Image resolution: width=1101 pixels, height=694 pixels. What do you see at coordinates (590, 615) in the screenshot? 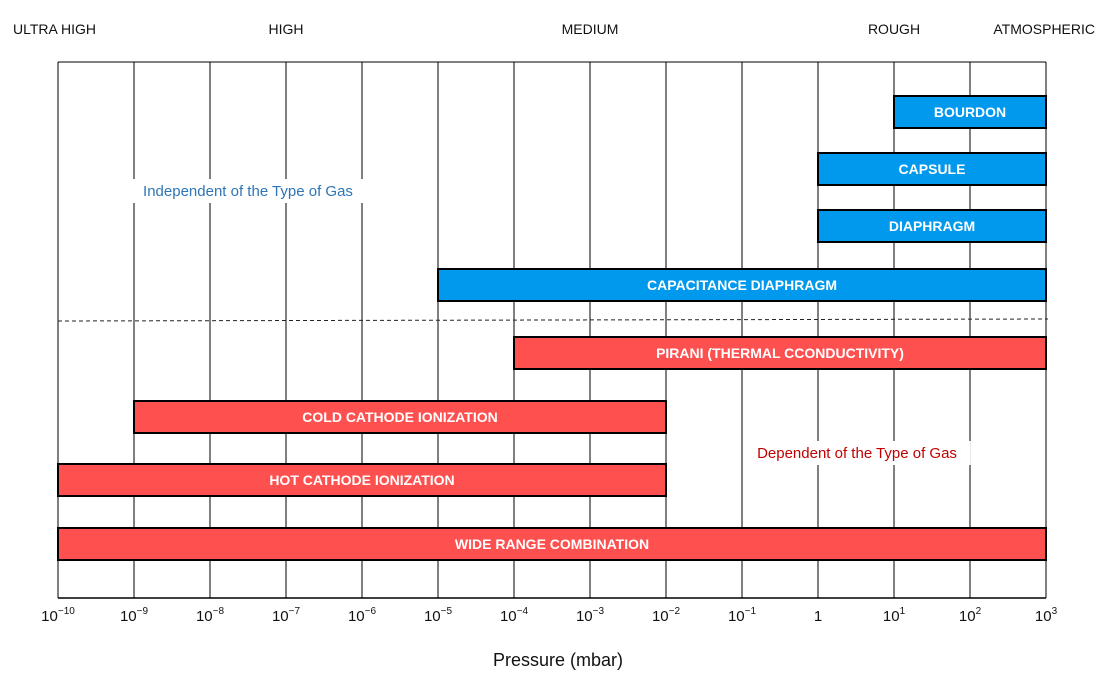
I see `x-tick-label: 10⁻³` at bounding box center [590, 615].